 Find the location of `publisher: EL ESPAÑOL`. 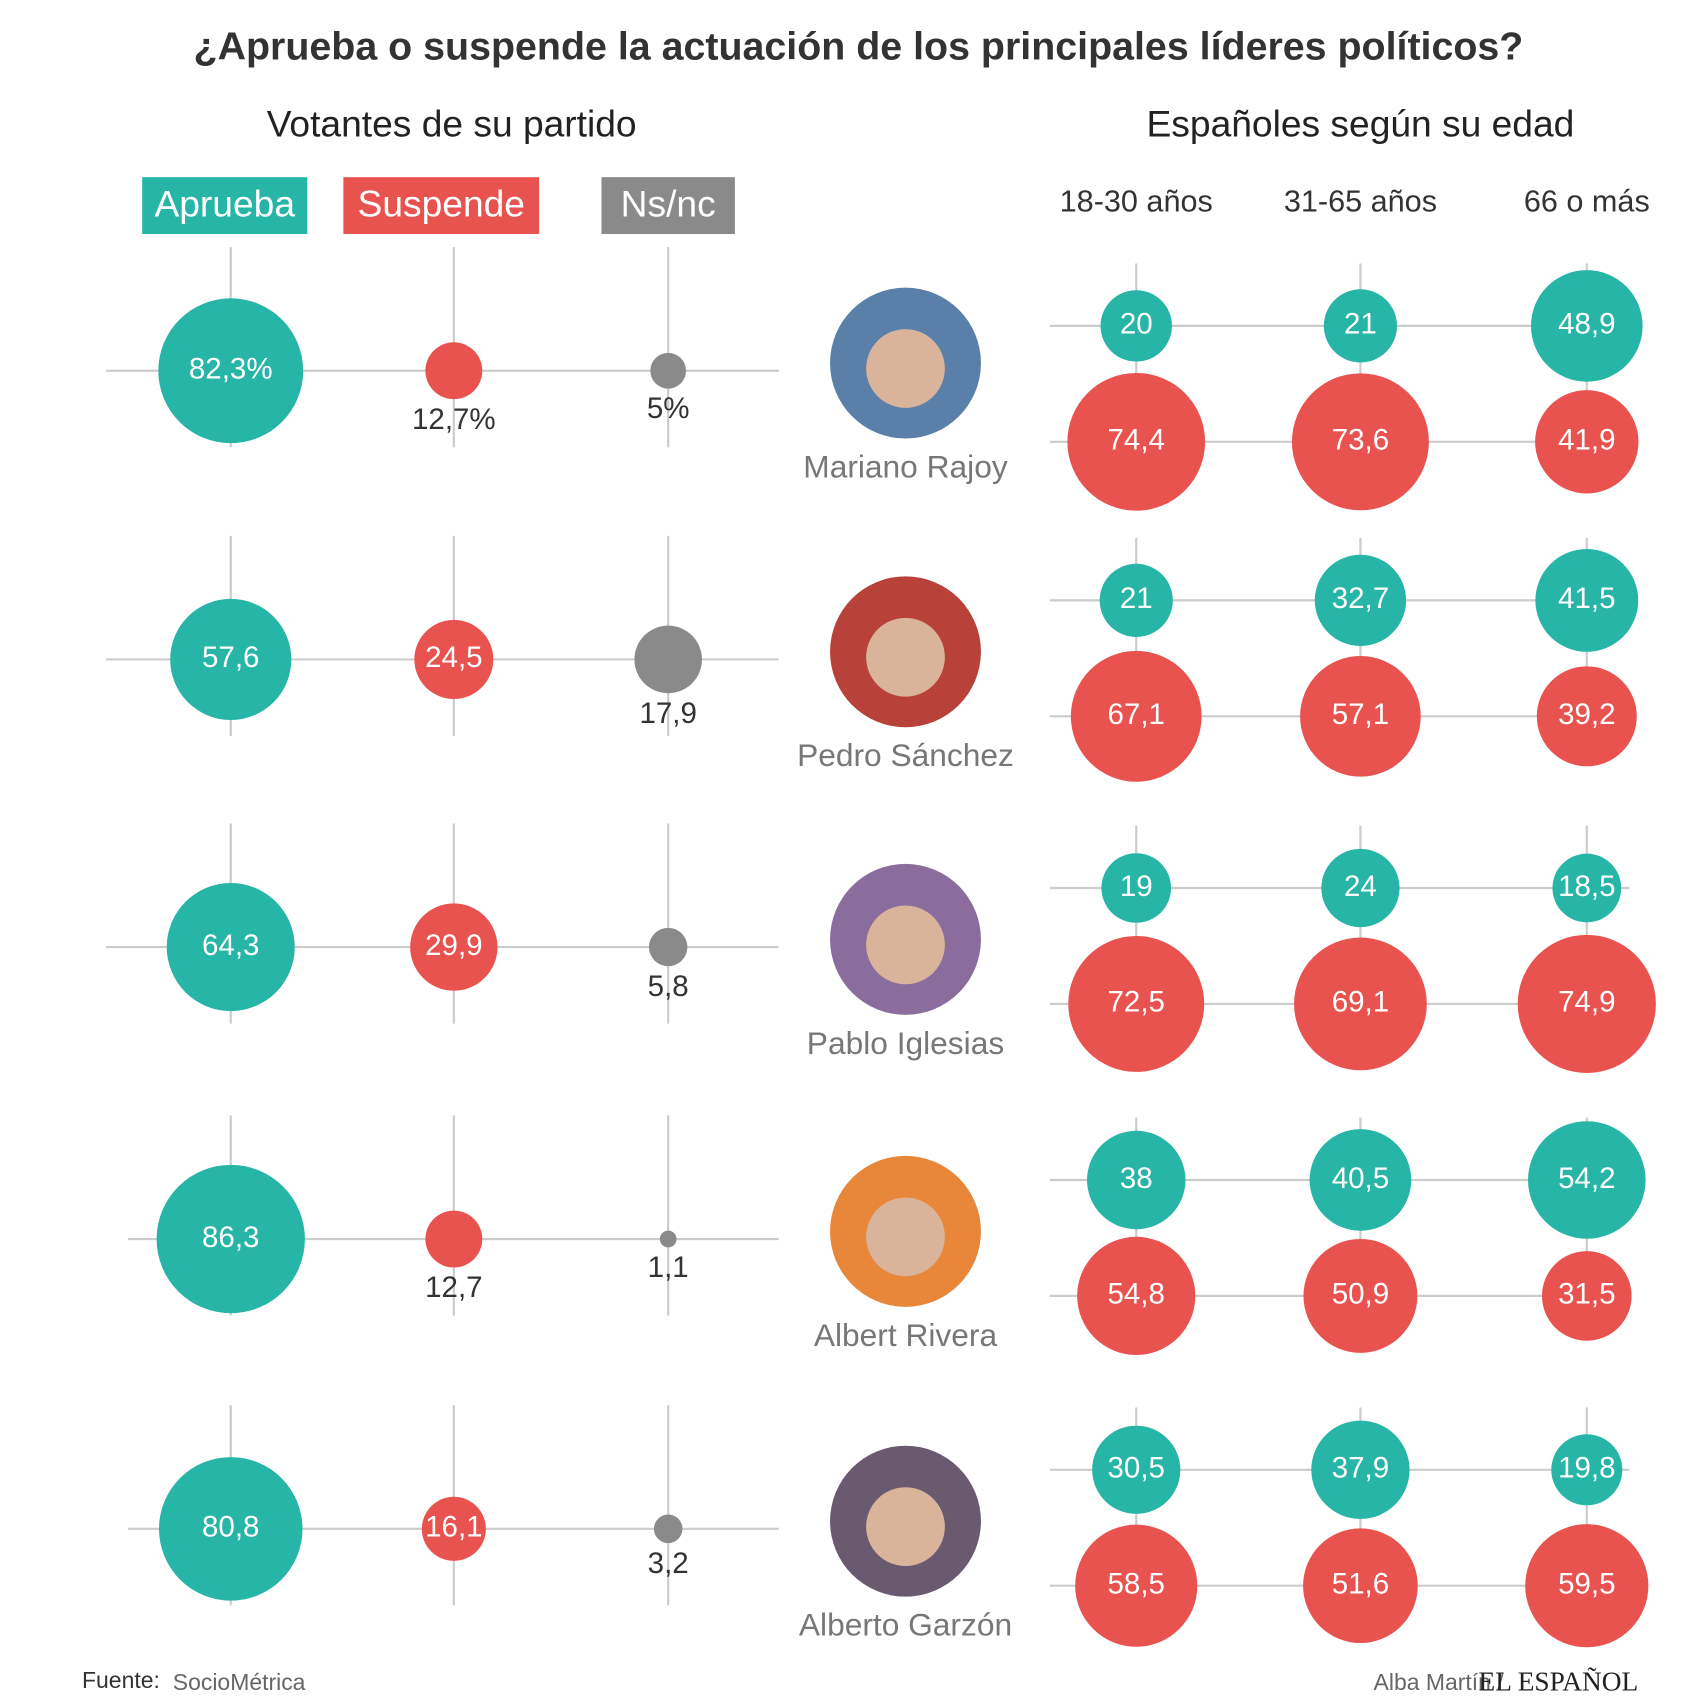

publisher: EL ESPAÑOL is located at coordinates (1559, 1681).